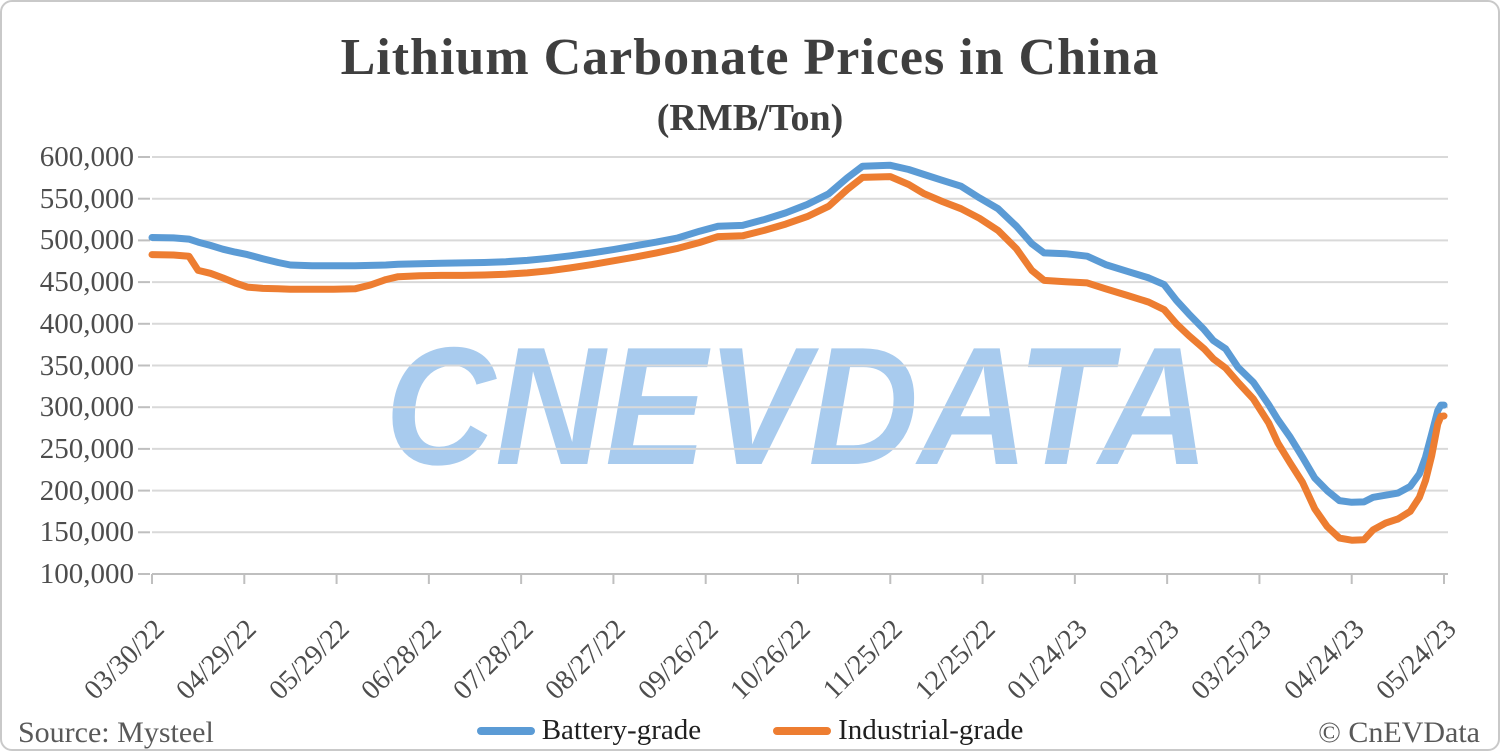  Describe the element at coordinates (86, 323) in the screenshot. I see `y-tick-label: 400,000` at that location.